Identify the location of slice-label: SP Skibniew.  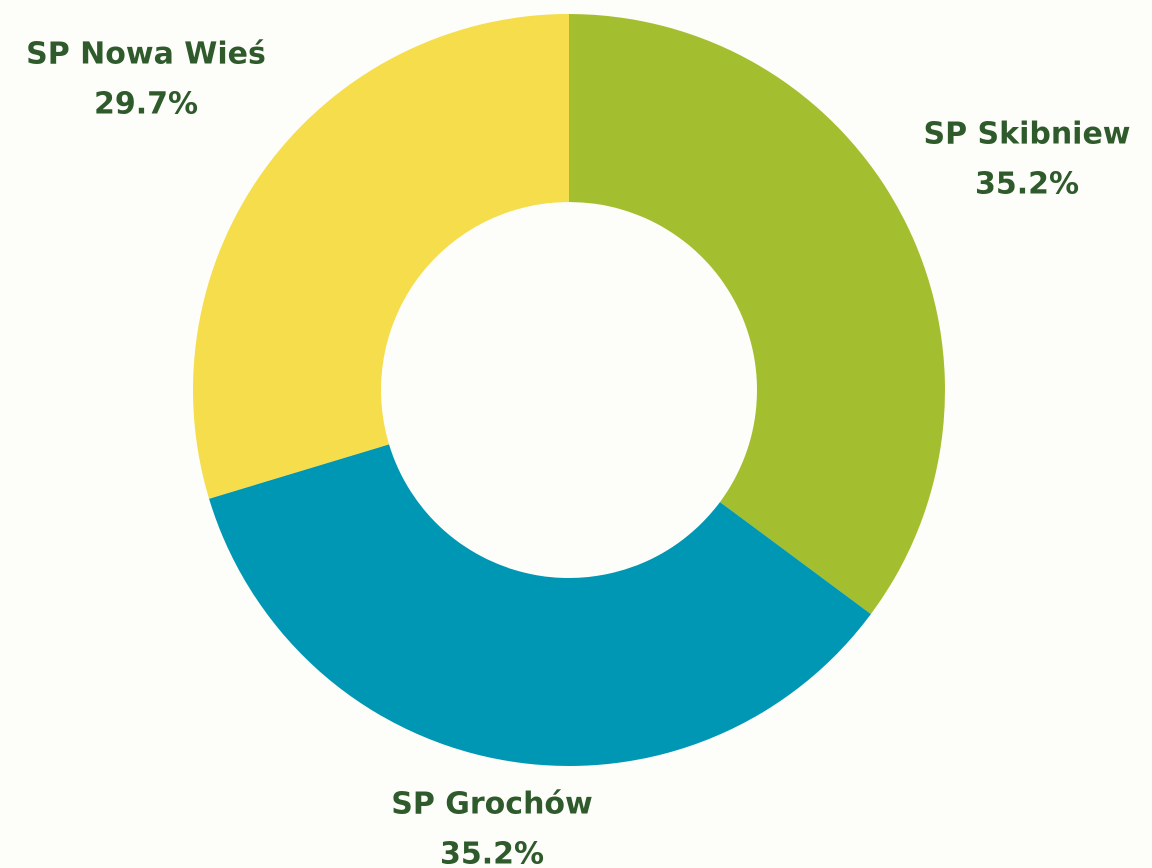
(1026, 134).